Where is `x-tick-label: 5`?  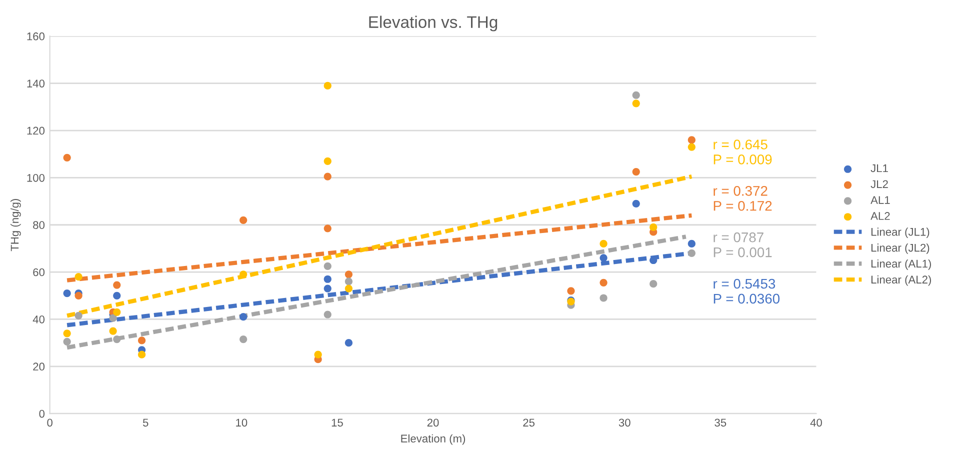
x-tick-label: 5 is located at coordinates (145, 422).